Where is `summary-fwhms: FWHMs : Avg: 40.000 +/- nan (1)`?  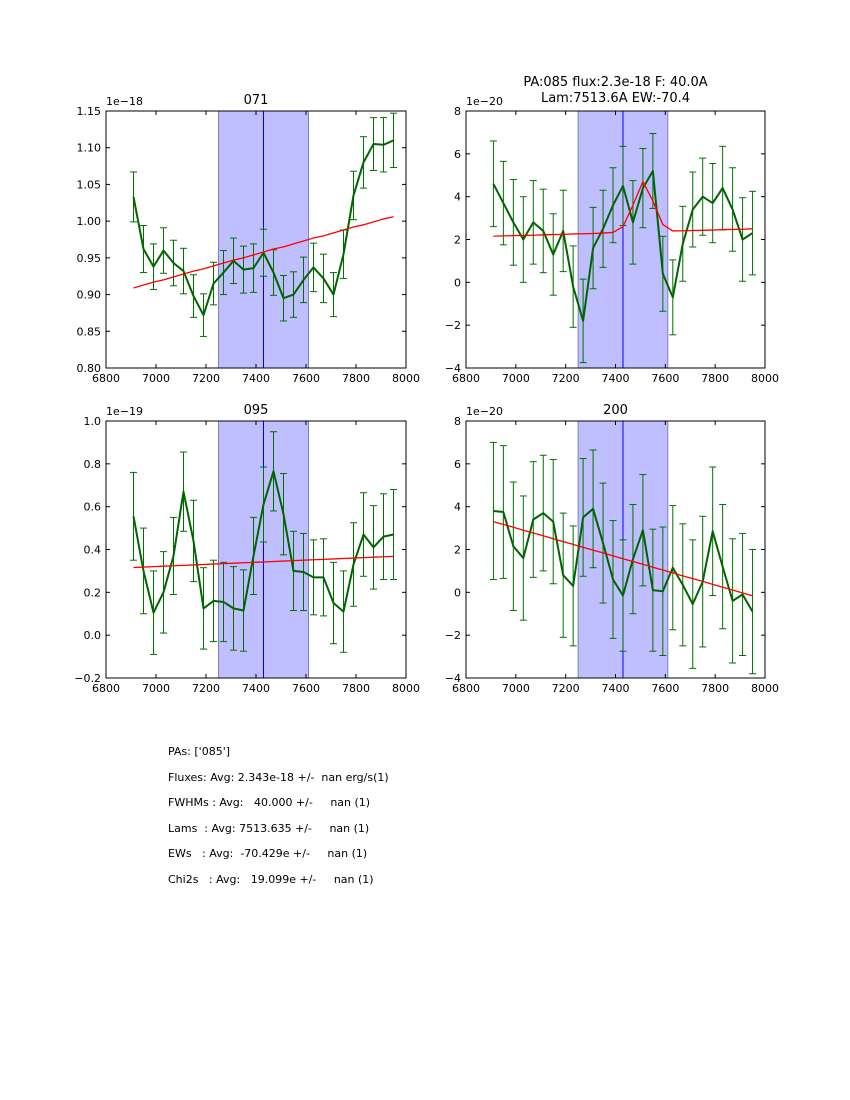
summary-fwhms: FWHMs : Avg: 40.000 +/- nan (1) is located at coordinates (269, 803).